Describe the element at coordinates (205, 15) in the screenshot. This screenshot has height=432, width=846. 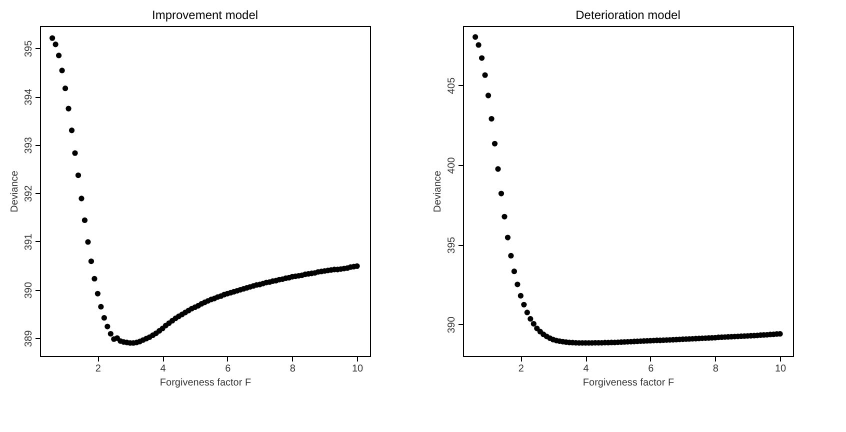
I see `chart-title: Improvement model` at that location.